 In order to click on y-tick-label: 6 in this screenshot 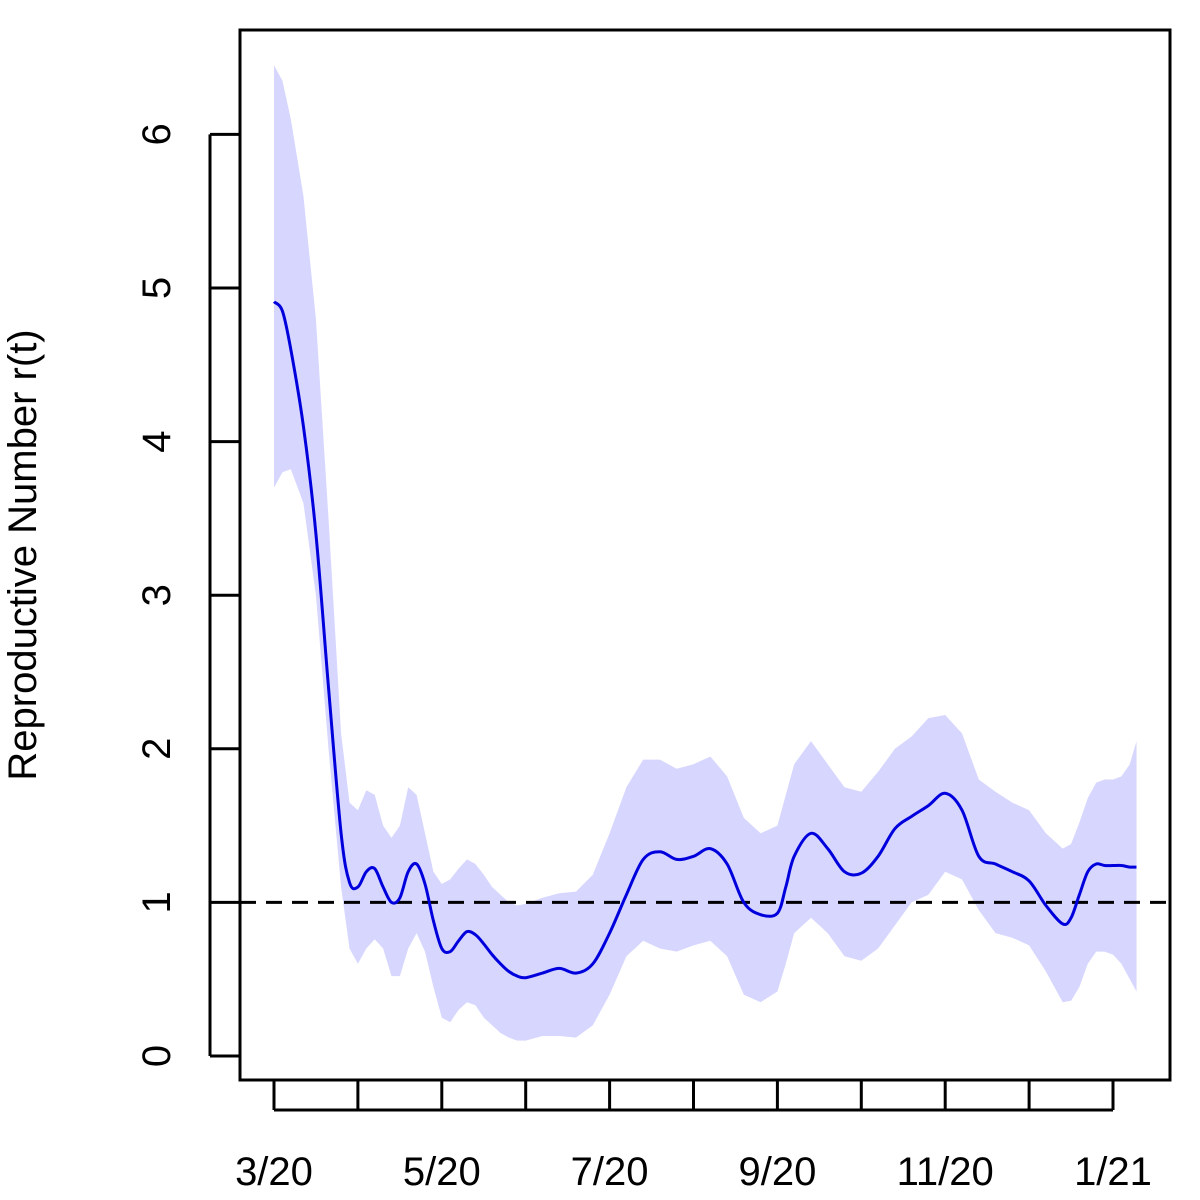, I will do `click(157, 134)`.